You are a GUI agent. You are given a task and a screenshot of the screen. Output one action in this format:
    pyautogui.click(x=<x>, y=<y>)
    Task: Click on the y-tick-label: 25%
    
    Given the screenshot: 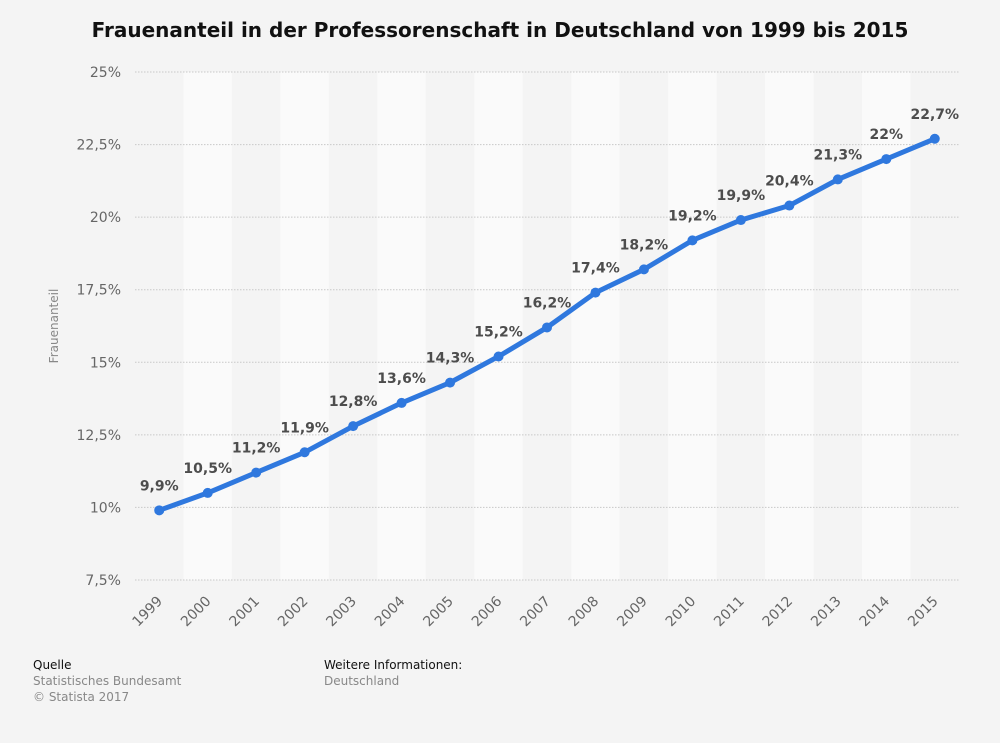 What is the action you would take?
    pyautogui.click(x=105, y=73)
    